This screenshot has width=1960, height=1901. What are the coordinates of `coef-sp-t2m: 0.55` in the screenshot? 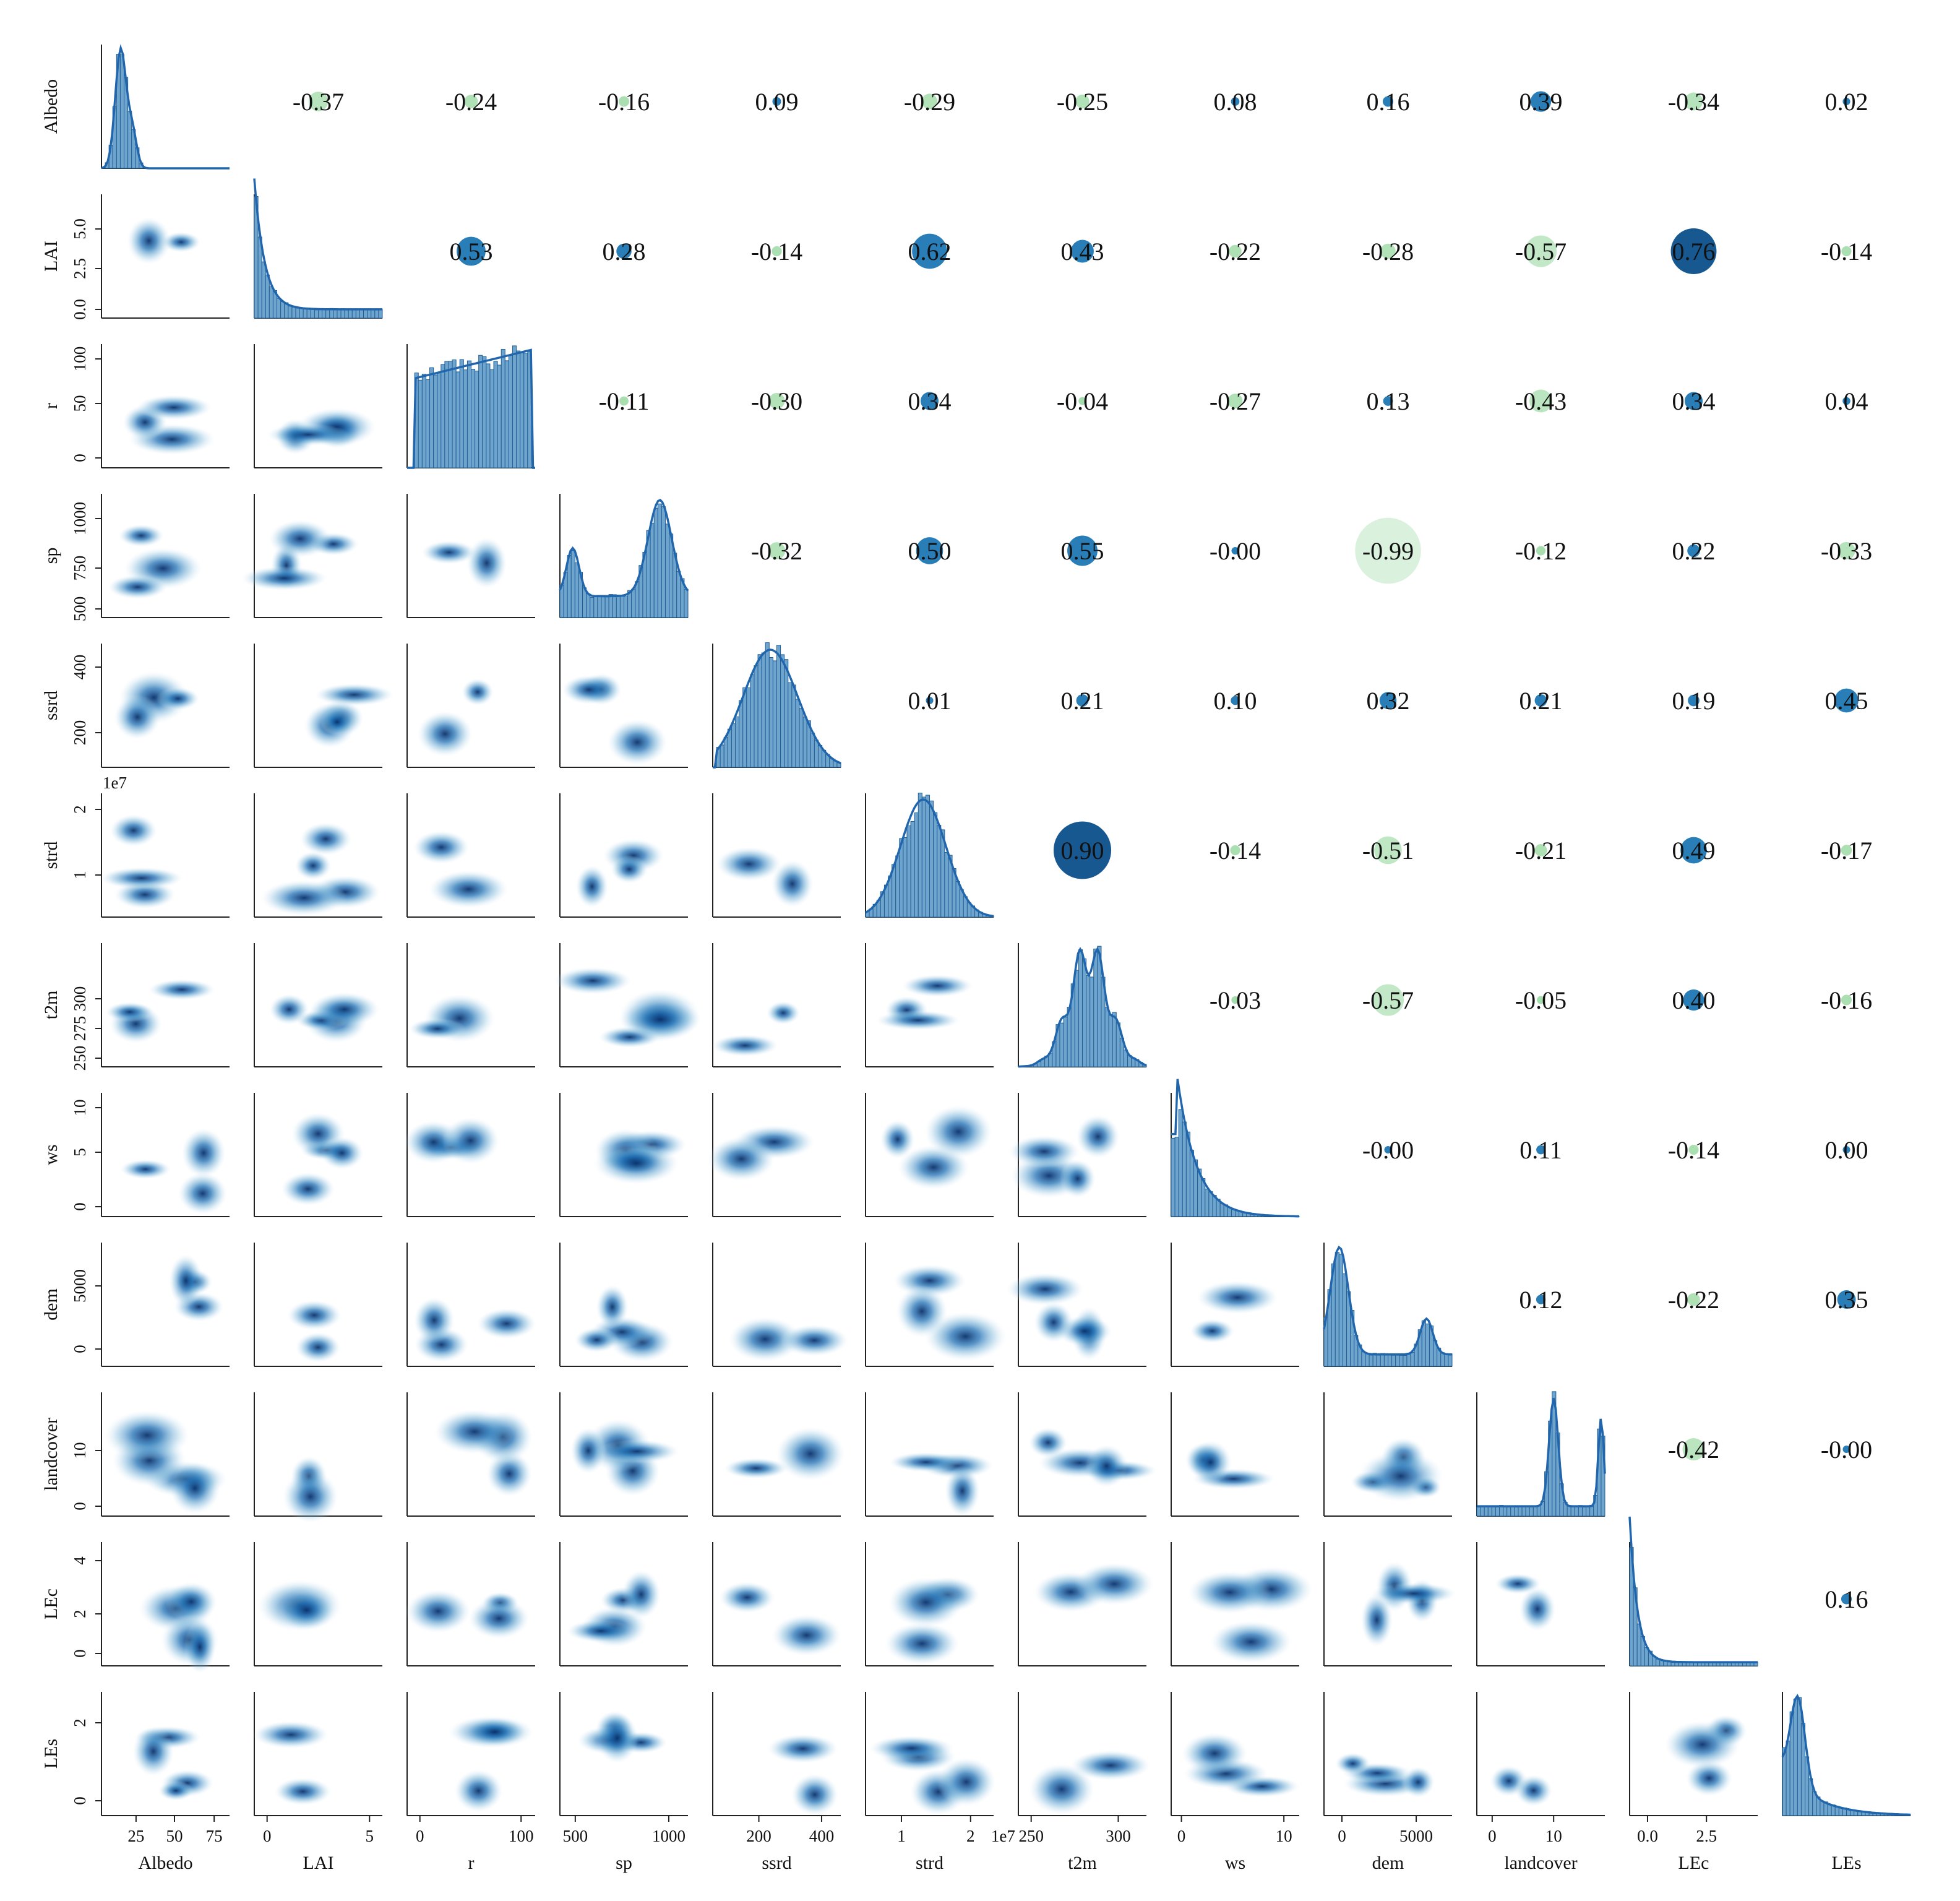 It's located at (1083, 550).